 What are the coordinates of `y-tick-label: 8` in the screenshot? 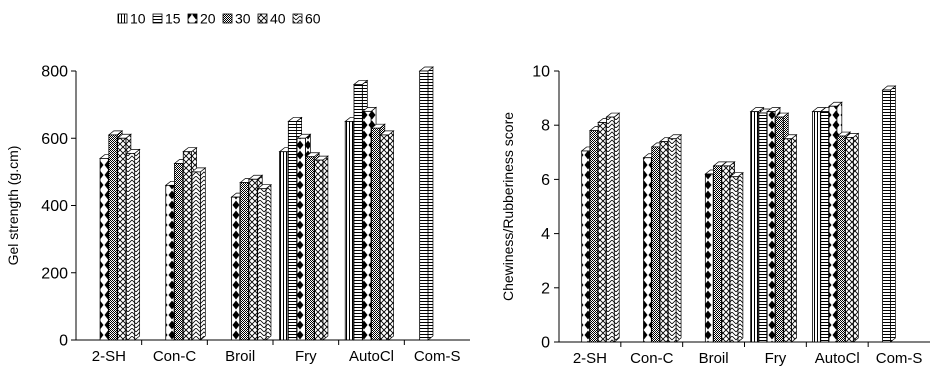 It's located at (545, 126).